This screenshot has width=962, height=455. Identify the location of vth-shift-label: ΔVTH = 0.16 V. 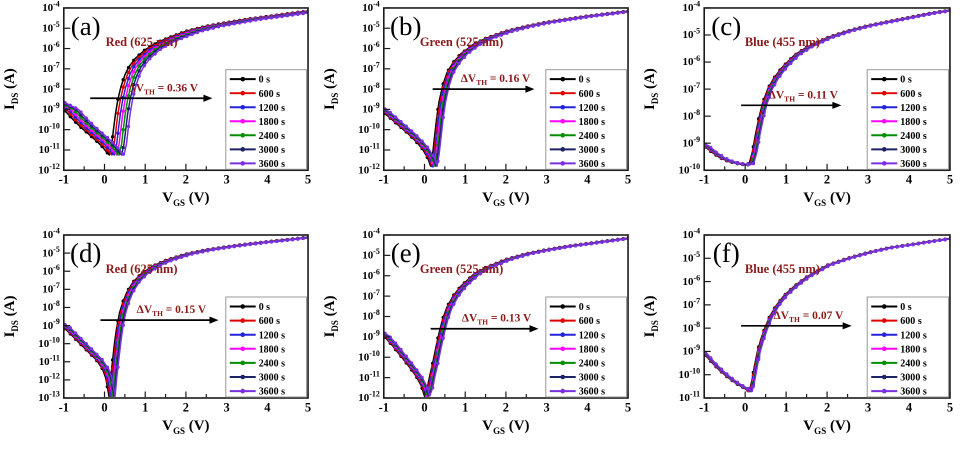
(496, 80).